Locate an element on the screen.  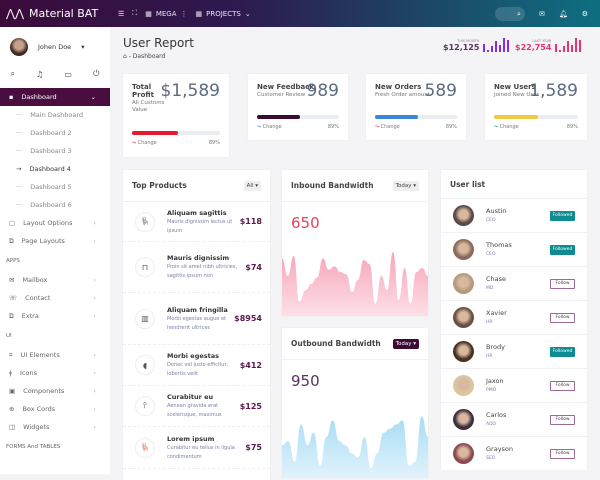
section-forms: FORMS And TABLES is located at coordinates (33, 446).